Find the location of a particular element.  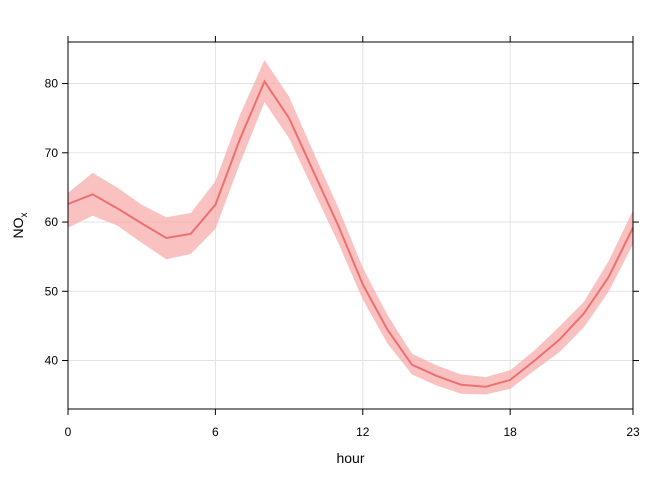

x-axis-title: hour is located at coordinates (350, 458).